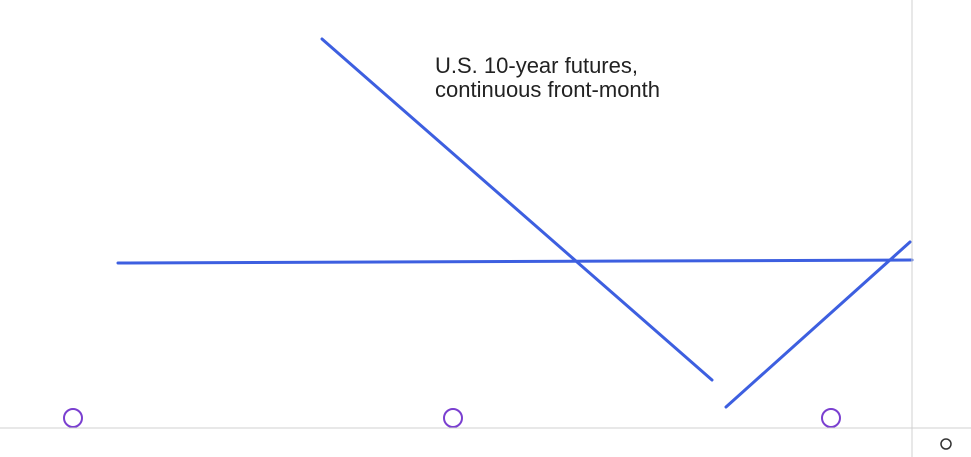 The width and height of the screenshot is (971, 457). Describe the element at coordinates (536, 65) in the screenshot. I see `annotation: U.S. 10-year futures,` at that location.